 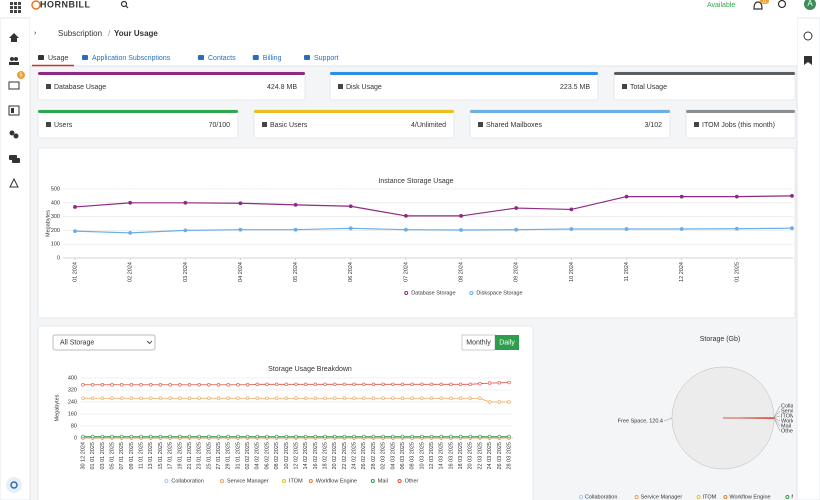 I want to click on tab: Application Subscriptions, so click(x=131, y=58).